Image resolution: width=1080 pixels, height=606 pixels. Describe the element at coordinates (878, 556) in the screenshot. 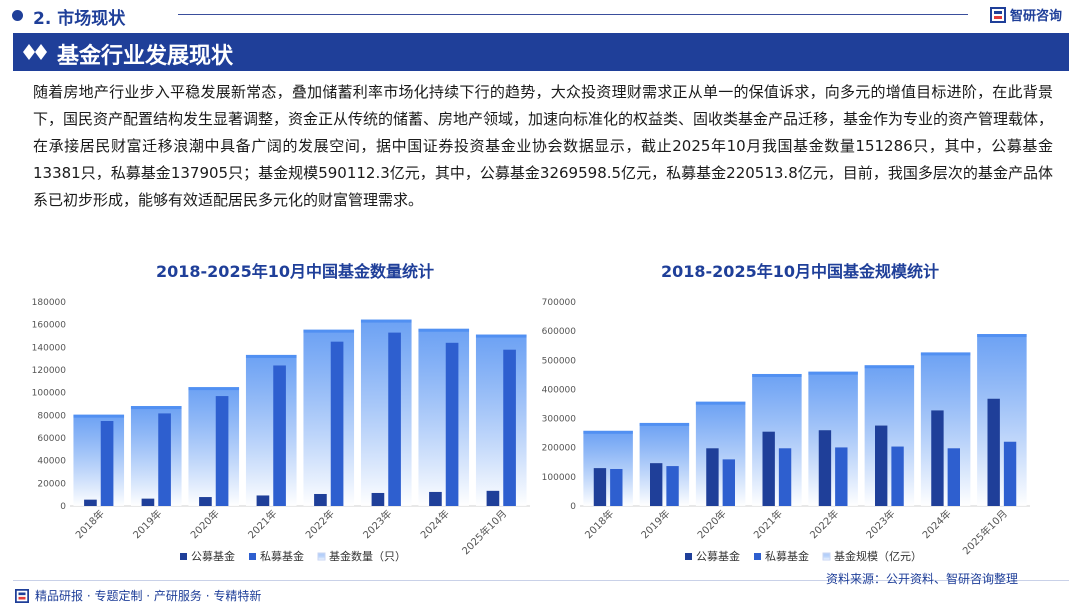

I see `legend-label: 基金规模（亿元）` at that location.